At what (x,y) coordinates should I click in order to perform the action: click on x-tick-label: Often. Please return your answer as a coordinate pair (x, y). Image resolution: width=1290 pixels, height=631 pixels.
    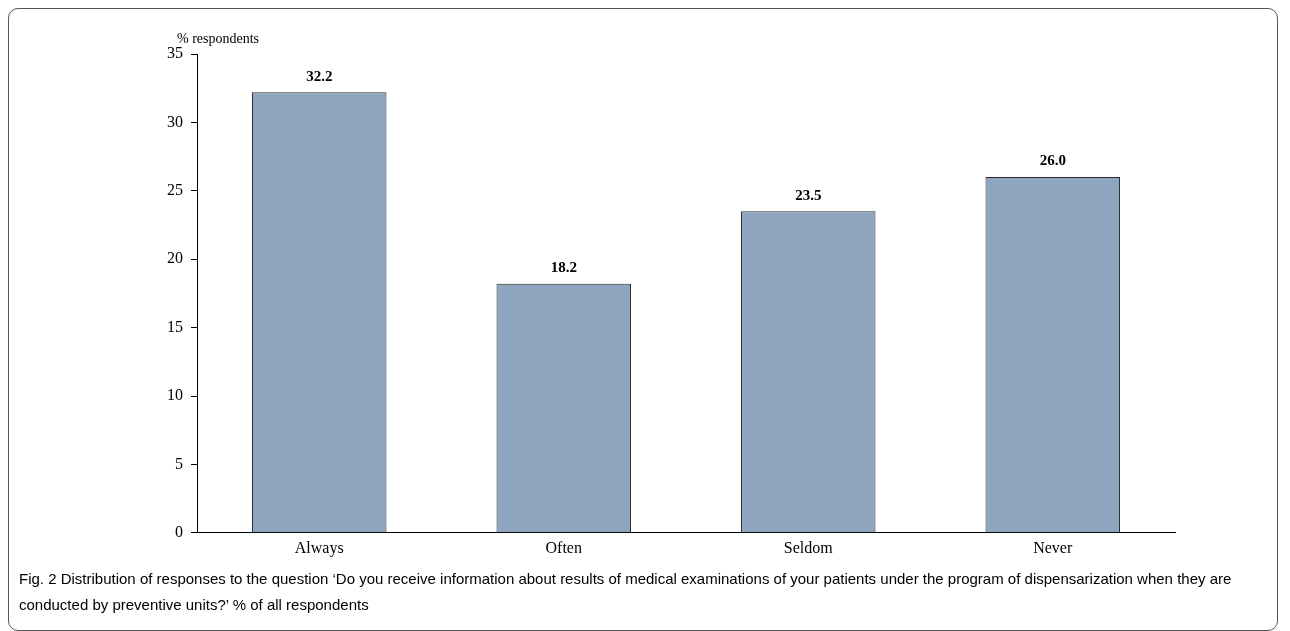
    Looking at the image, I should click on (563, 547).